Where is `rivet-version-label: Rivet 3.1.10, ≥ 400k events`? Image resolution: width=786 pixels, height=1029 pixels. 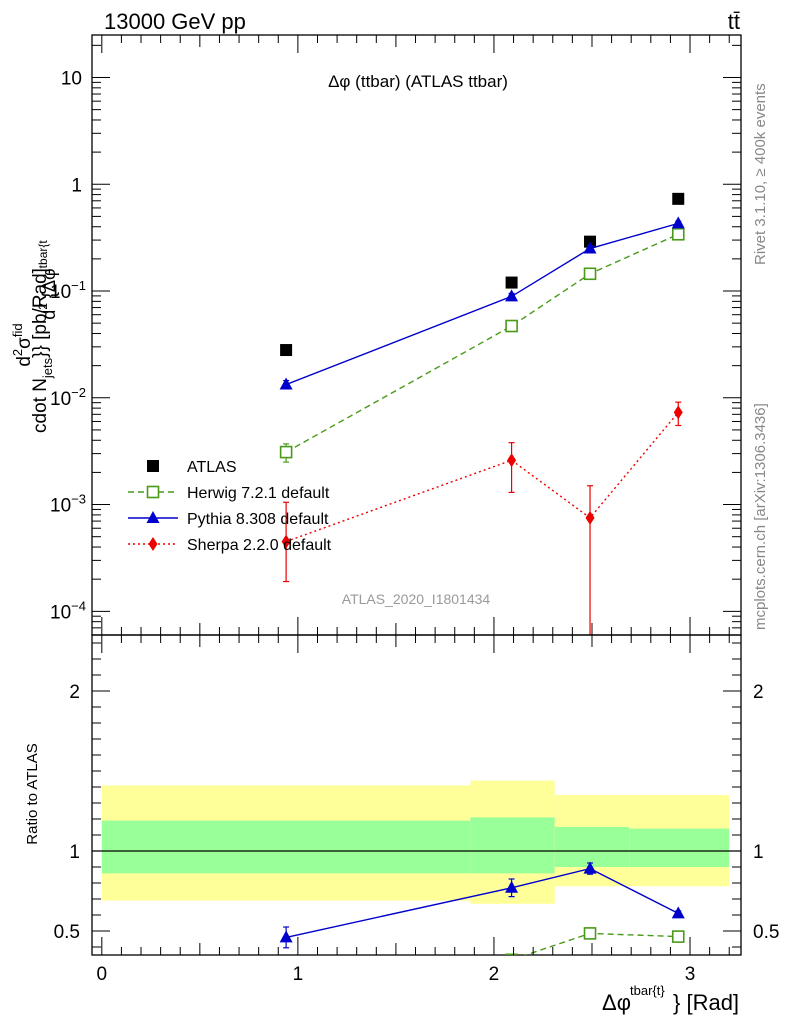 rivet-version-label: Rivet 3.1.10, ≥ 400k events is located at coordinates (760, 174).